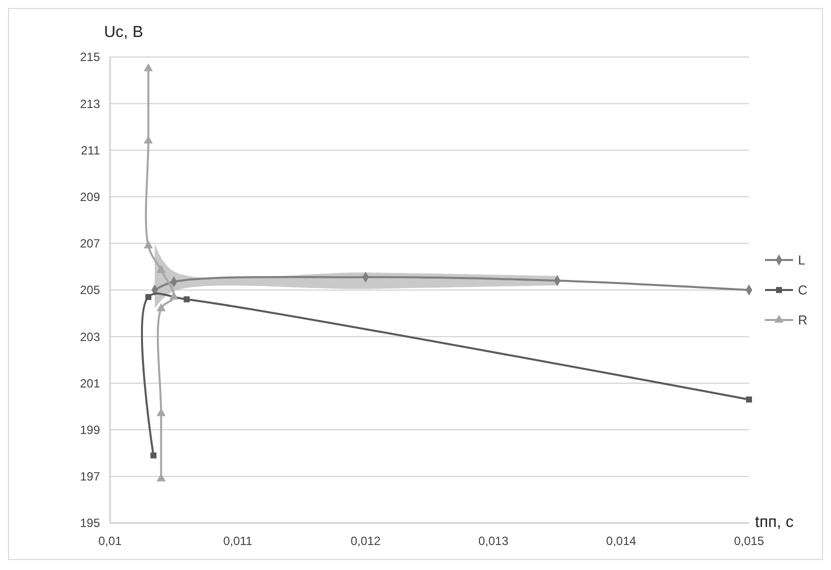  I want to click on y-tick-label: 215, so click(90, 57).